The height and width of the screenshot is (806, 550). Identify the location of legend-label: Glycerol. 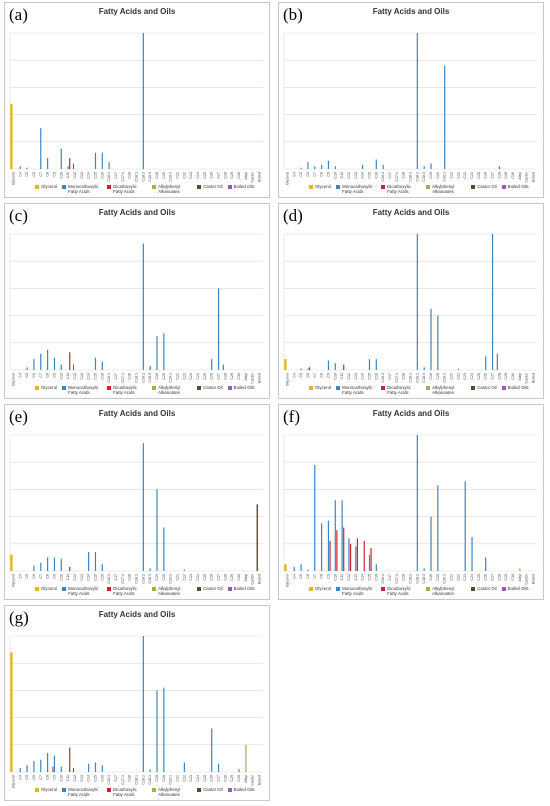
(323, 588).